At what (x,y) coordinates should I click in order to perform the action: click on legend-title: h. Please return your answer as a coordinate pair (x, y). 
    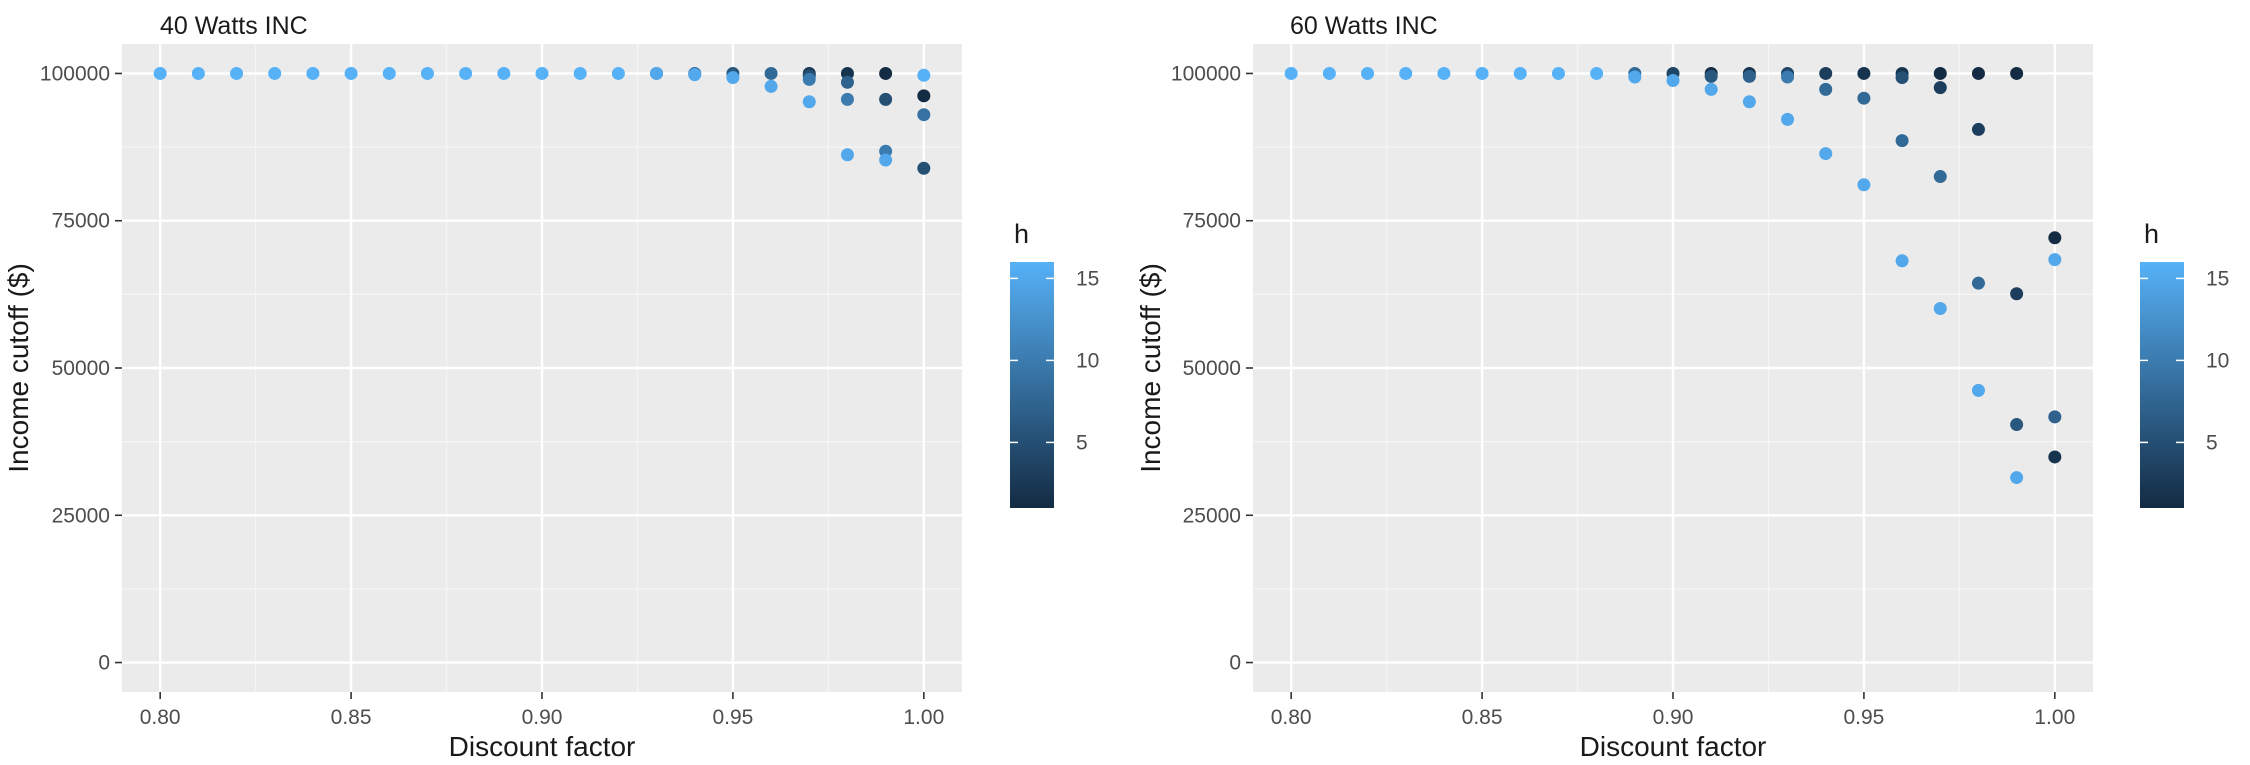
    Looking at the image, I should click on (1021, 234).